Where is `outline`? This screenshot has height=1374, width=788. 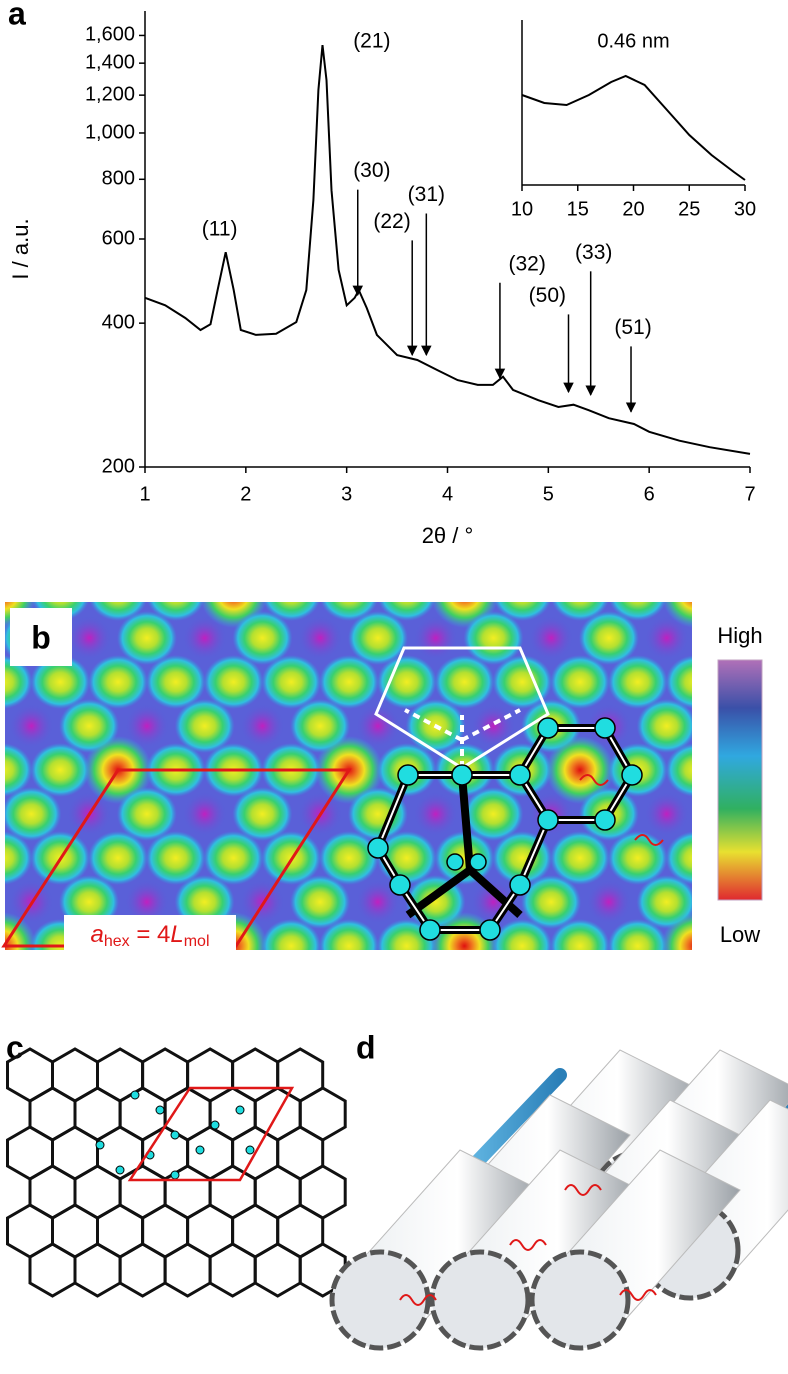
outline is located at coordinates (462, 708).